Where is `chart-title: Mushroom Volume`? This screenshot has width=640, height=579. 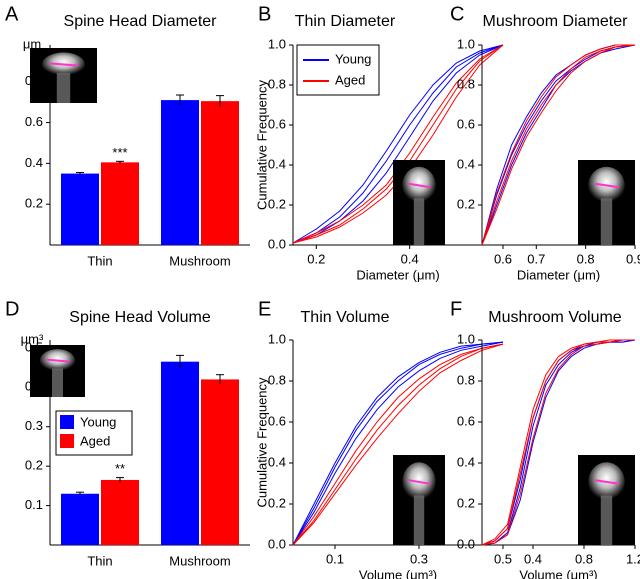 chart-title: Mushroom Volume is located at coordinates (554, 317).